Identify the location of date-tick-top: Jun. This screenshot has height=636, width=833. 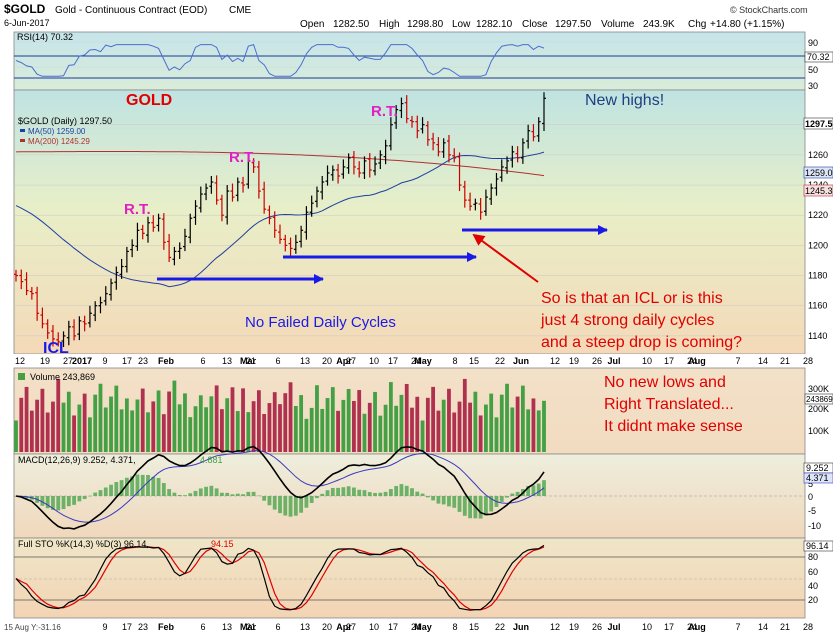
(521, 361).